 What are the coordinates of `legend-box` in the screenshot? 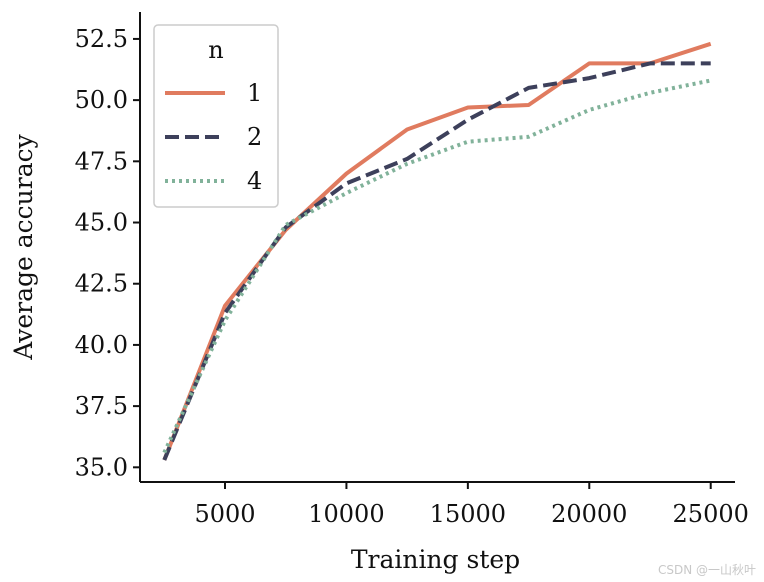 It's located at (216, 116).